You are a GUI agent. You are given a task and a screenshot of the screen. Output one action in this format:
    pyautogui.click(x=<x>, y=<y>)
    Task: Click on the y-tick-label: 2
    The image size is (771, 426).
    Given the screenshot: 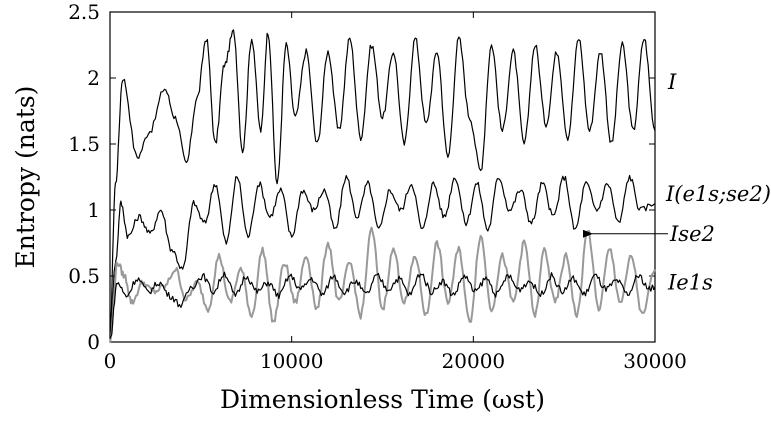 What is the action you would take?
    pyautogui.click(x=93, y=78)
    